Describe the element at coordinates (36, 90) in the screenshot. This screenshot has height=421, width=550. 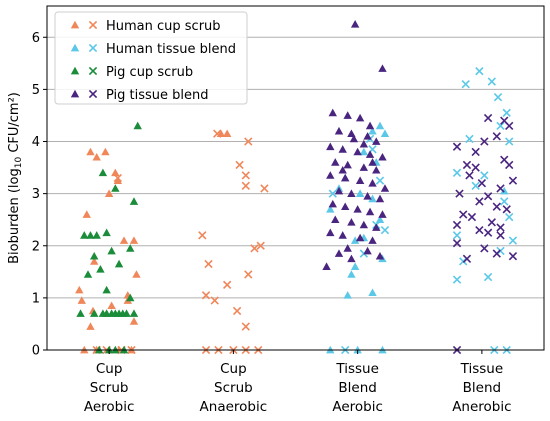
I see `y-tick-label: 5` at that location.